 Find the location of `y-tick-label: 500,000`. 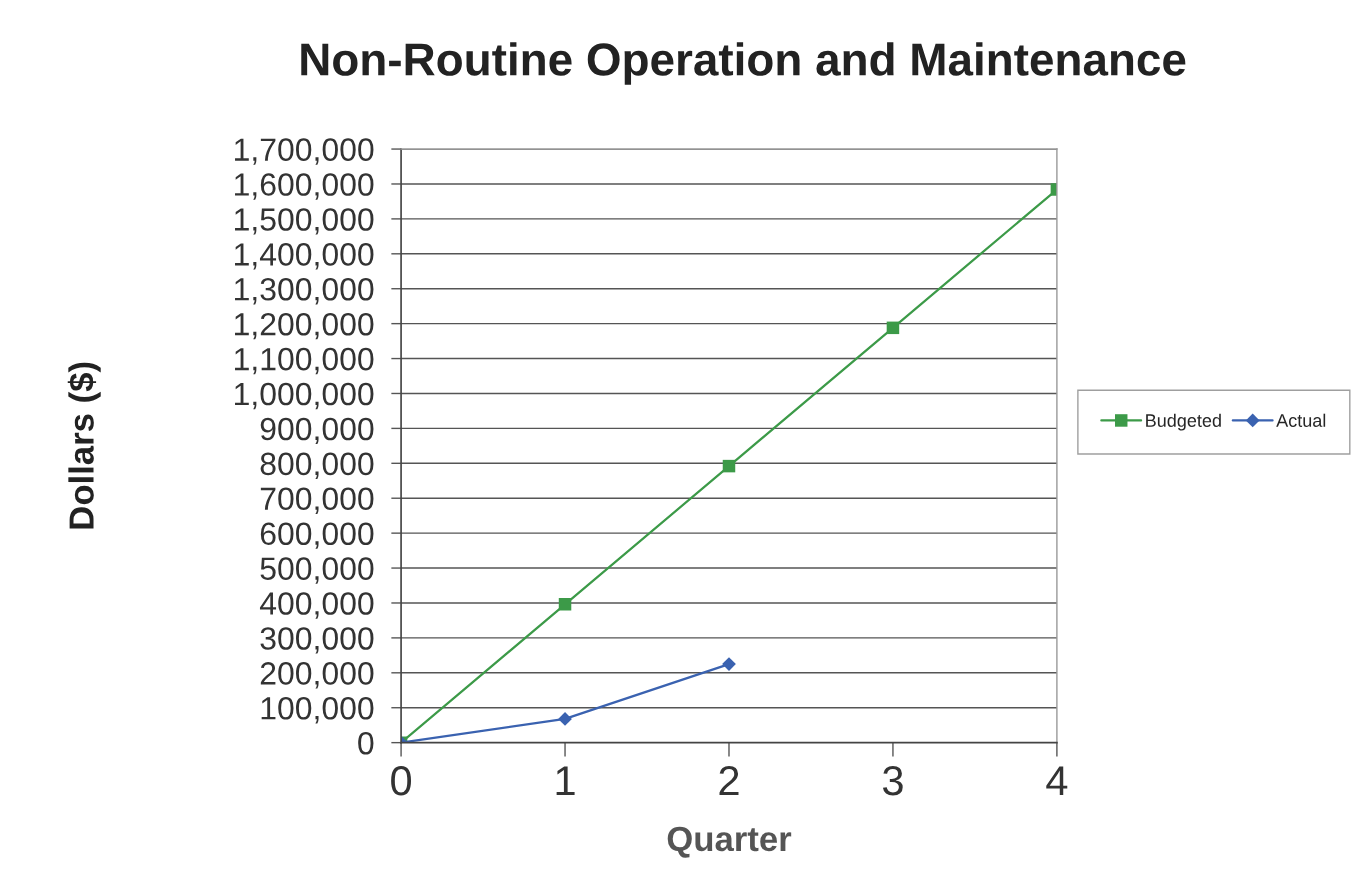

y-tick-label: 500,000 is located at coordinates (317, 570).